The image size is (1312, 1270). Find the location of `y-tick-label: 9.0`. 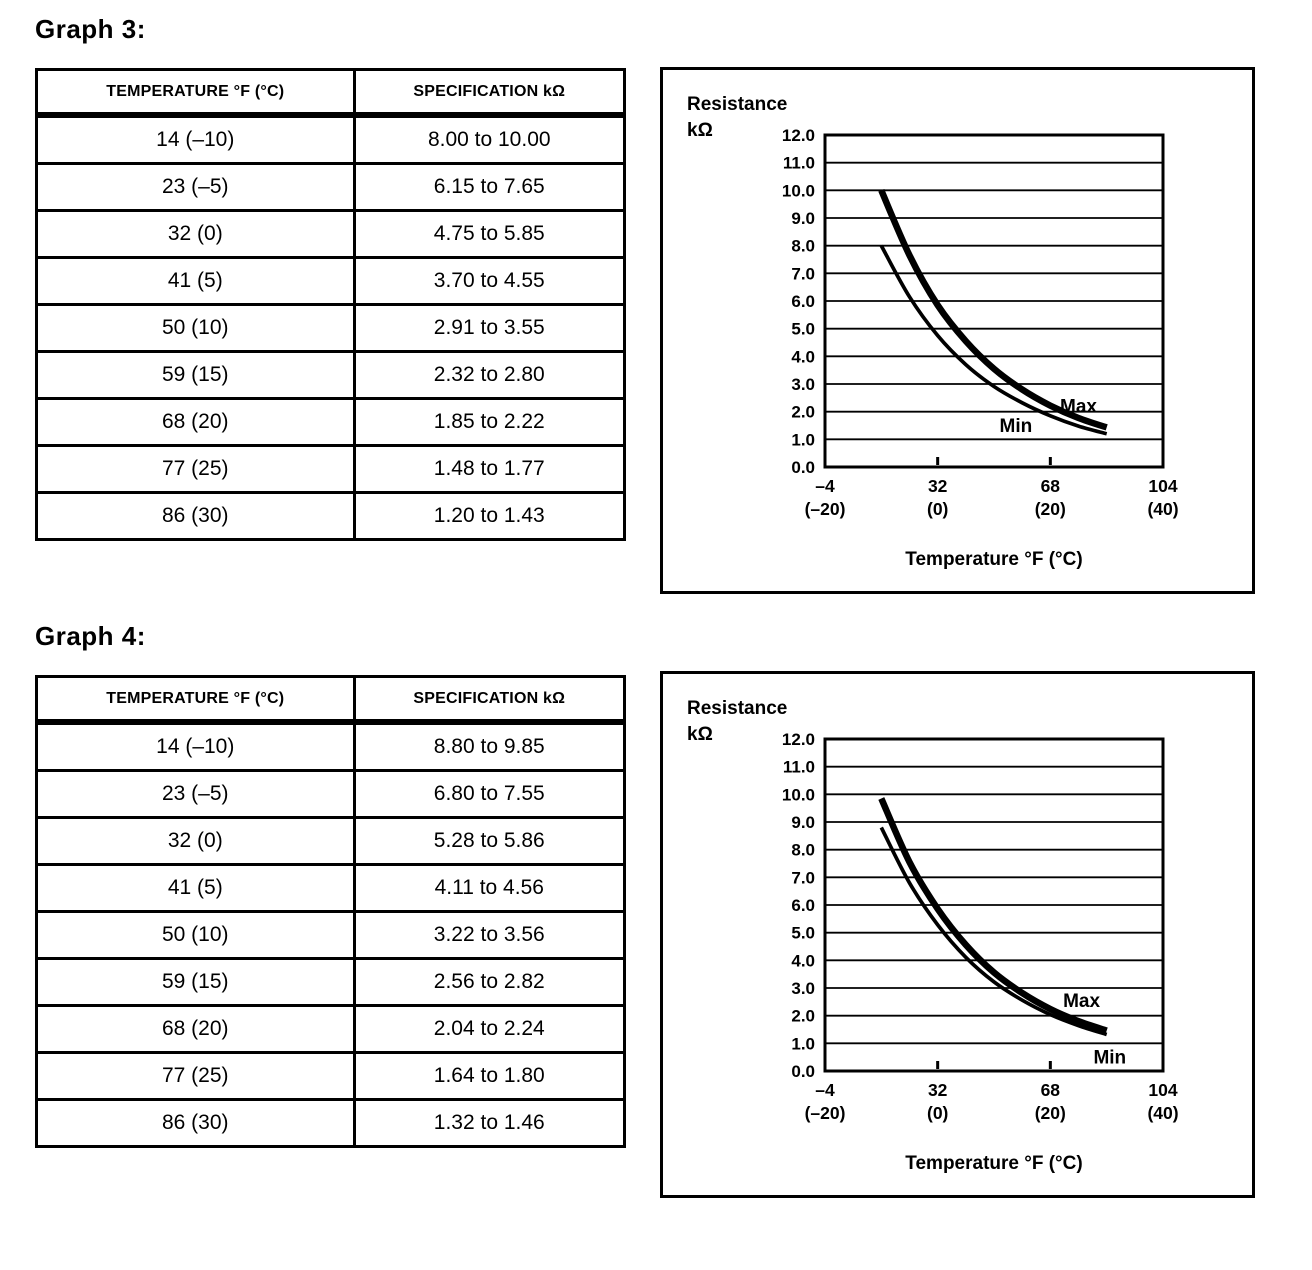

y-tick-label: 9.0 is located at coordinates (803, 218).